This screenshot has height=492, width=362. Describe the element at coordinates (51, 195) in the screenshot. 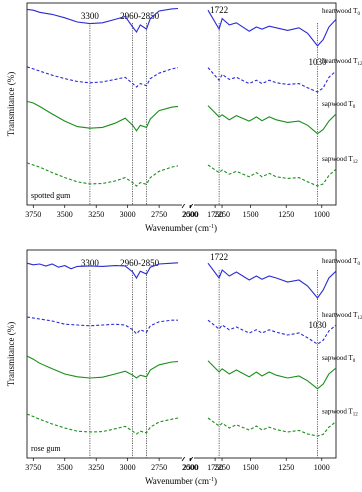

I see `panel-label: spotted gum` at that location.